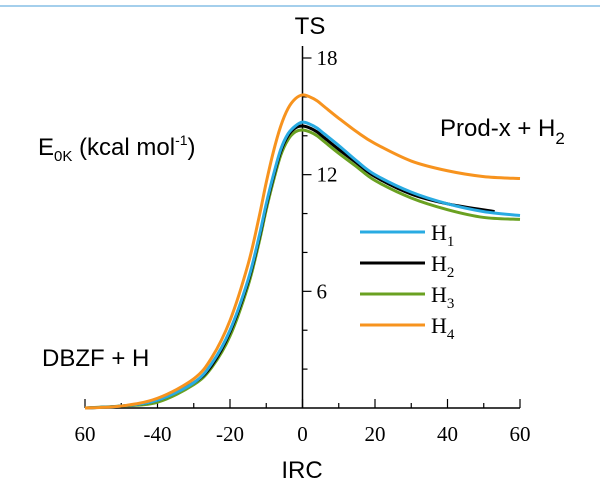 The height and width of the screenshot is (487, 600). I want to click on y-tick-label: 12, so click(327, 175).